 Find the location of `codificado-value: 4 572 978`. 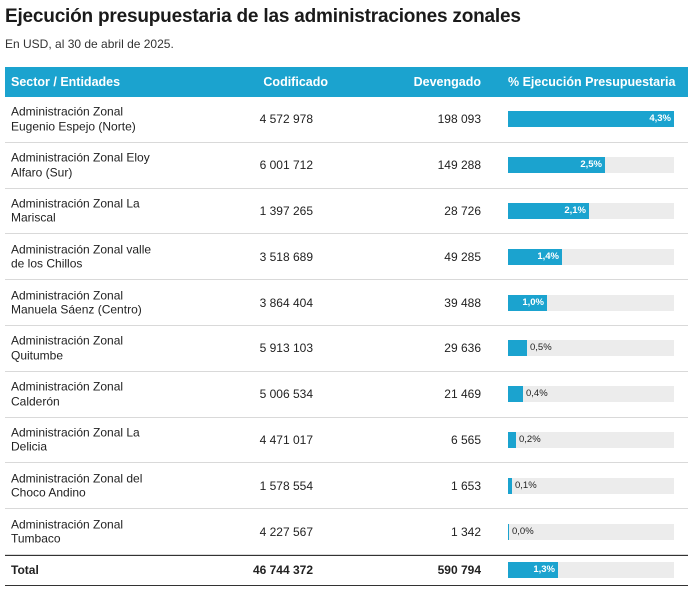

codificado-value: 4 572 978 is located at coordinates (286, 119).